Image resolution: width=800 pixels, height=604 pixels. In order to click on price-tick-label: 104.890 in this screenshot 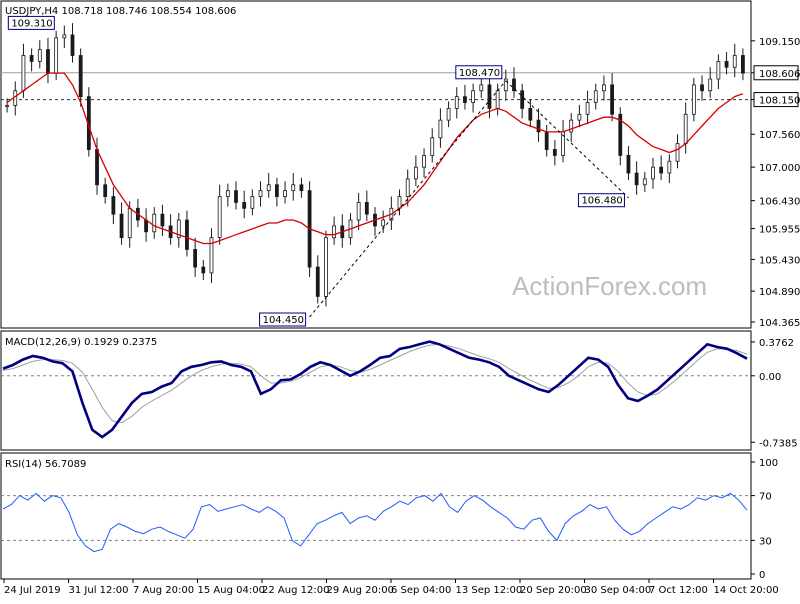, I will do `click(779, 292)`.